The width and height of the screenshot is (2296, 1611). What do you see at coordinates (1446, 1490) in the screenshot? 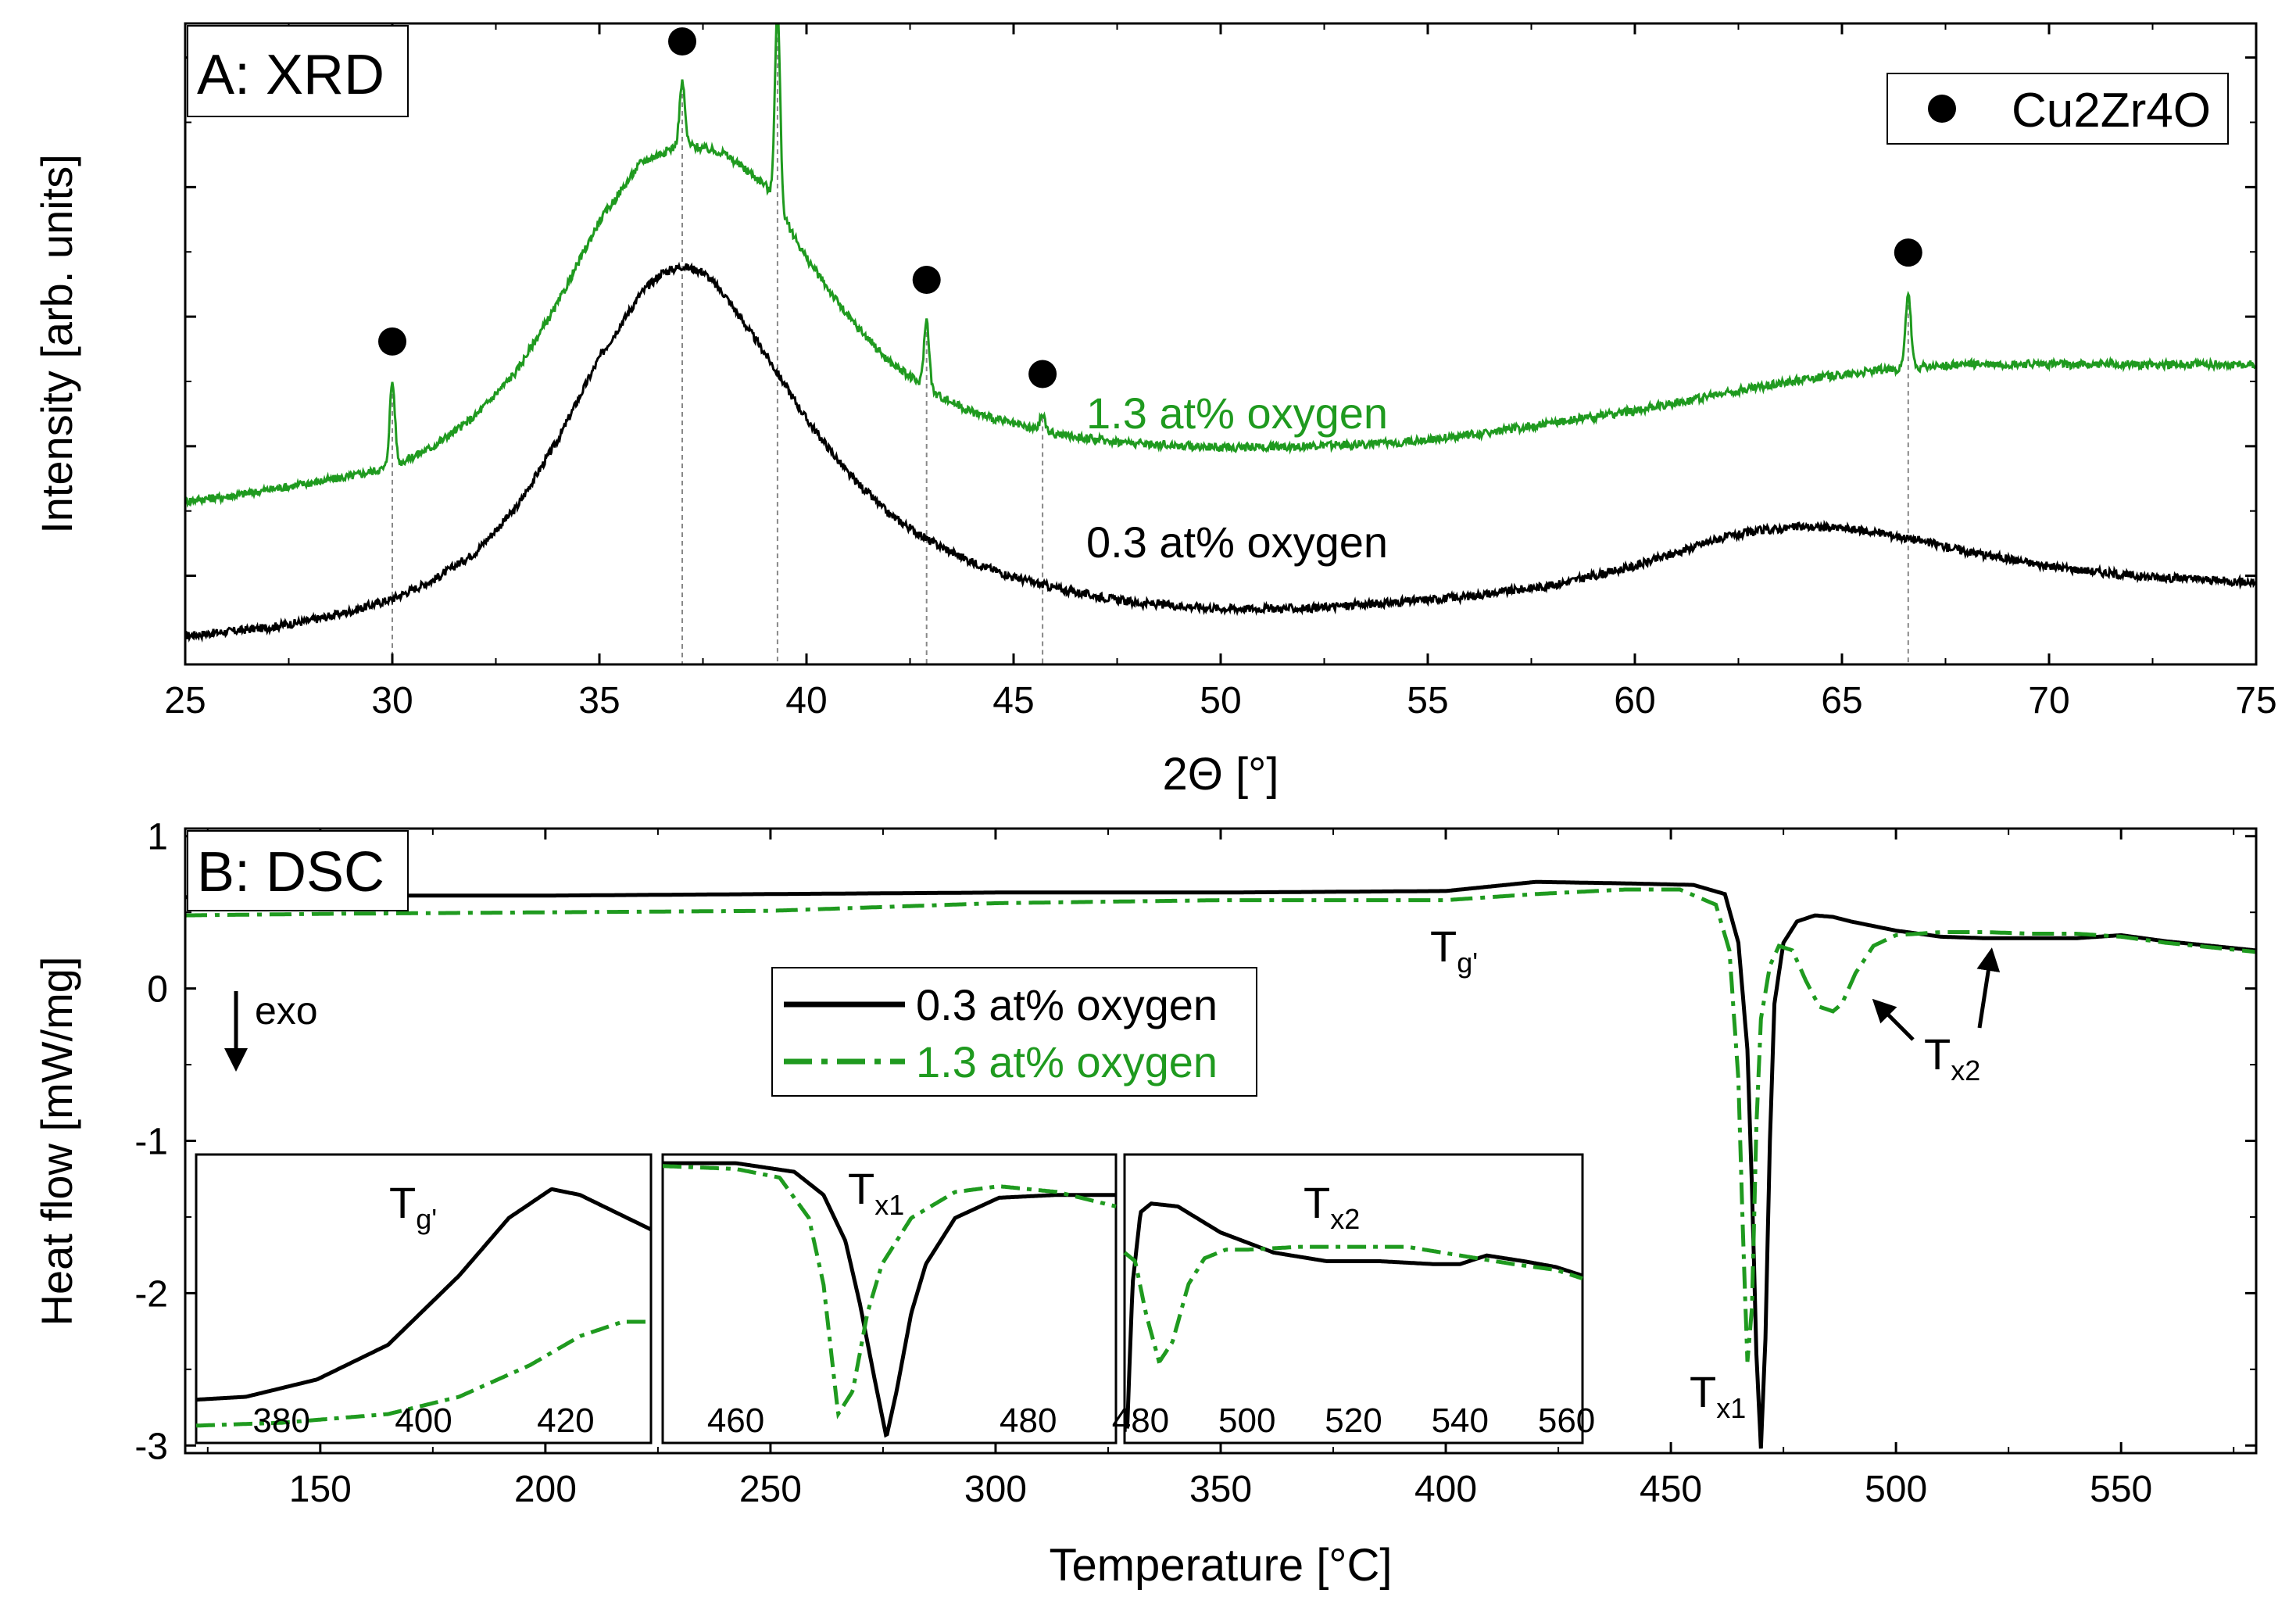
I see `dsc-xtick-label-400: 400` at bounding box center [1446, 1490].